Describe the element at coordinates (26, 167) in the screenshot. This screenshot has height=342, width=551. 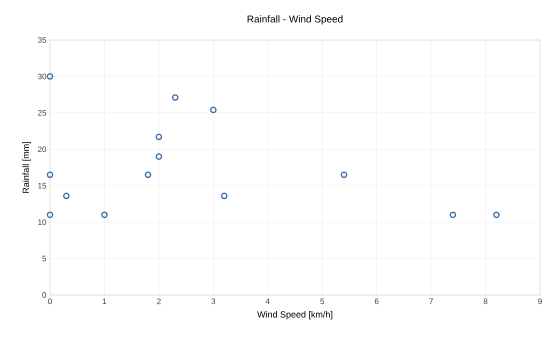
I see `y-axis-title: Rainfall [mm]` at that location.